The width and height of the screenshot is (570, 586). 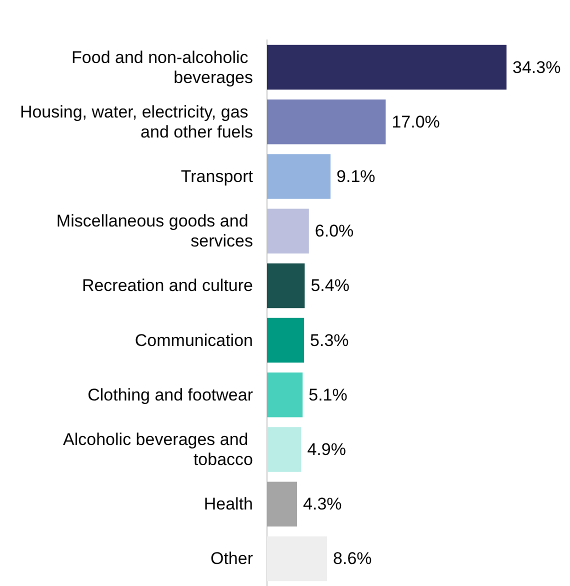 What do you see at coordinates (328, 394) in the screenshot?
I see `data-label: 5.1%` at bounding box center [328, 394].